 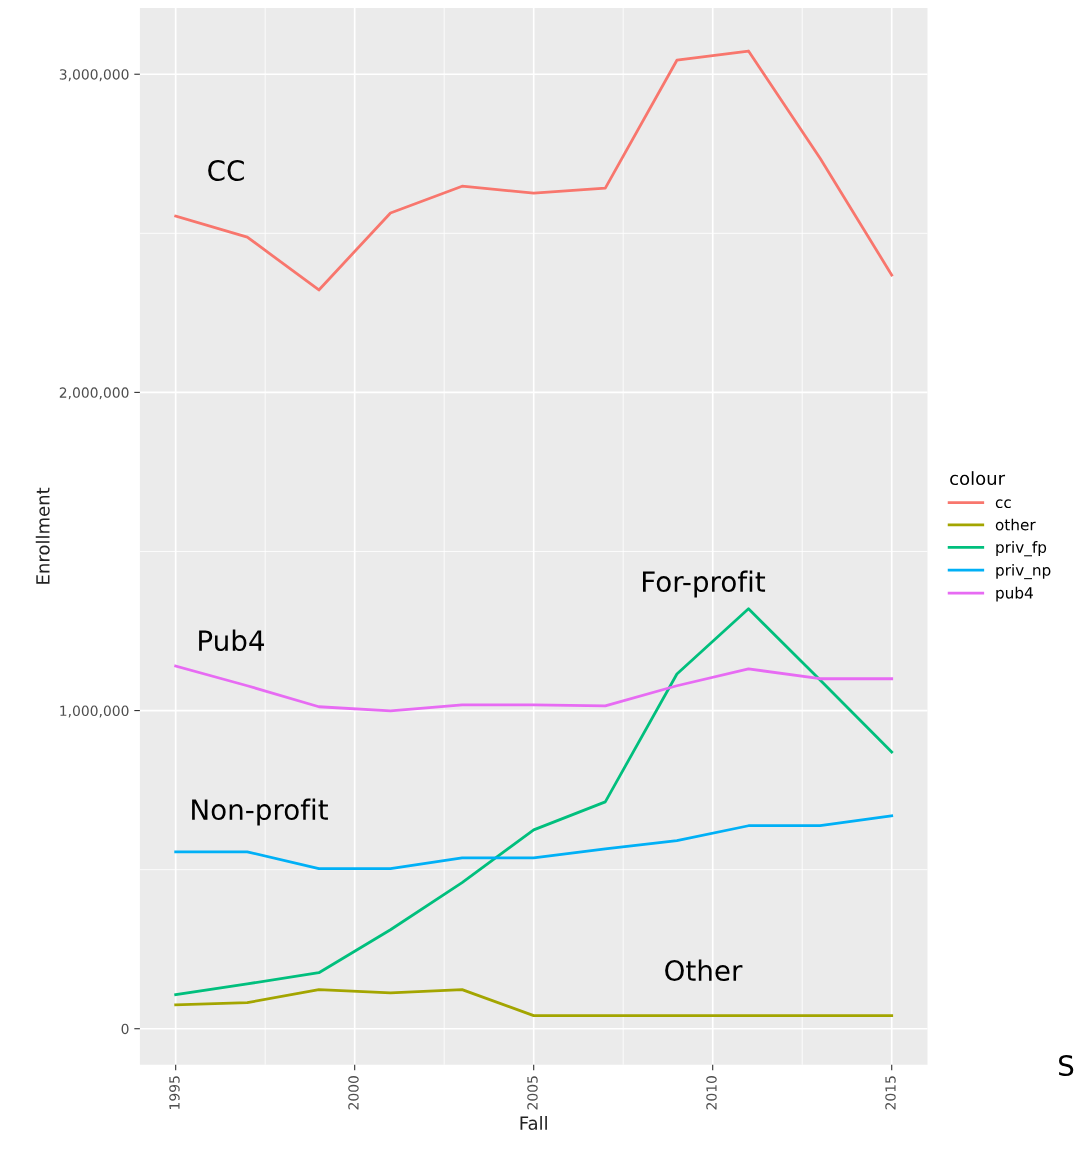 What do you see at coordinates (890, 1093) in the screenshot?
I see `x-tick-label: 2015` at bounding box center [890, 1093].